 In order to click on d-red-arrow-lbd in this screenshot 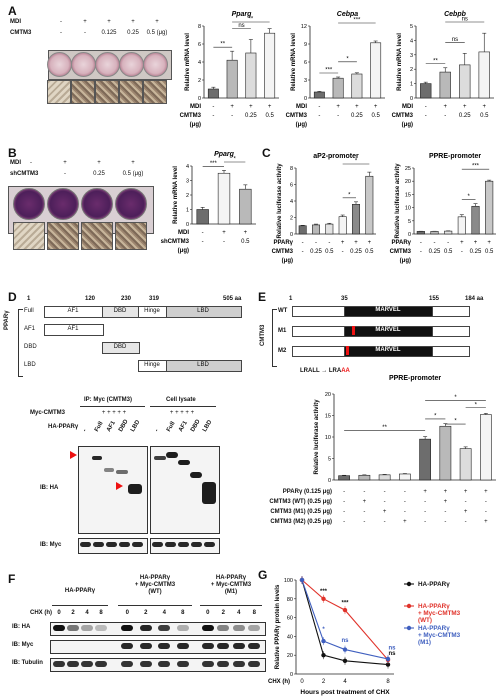, I will do `click(119, 486)`.